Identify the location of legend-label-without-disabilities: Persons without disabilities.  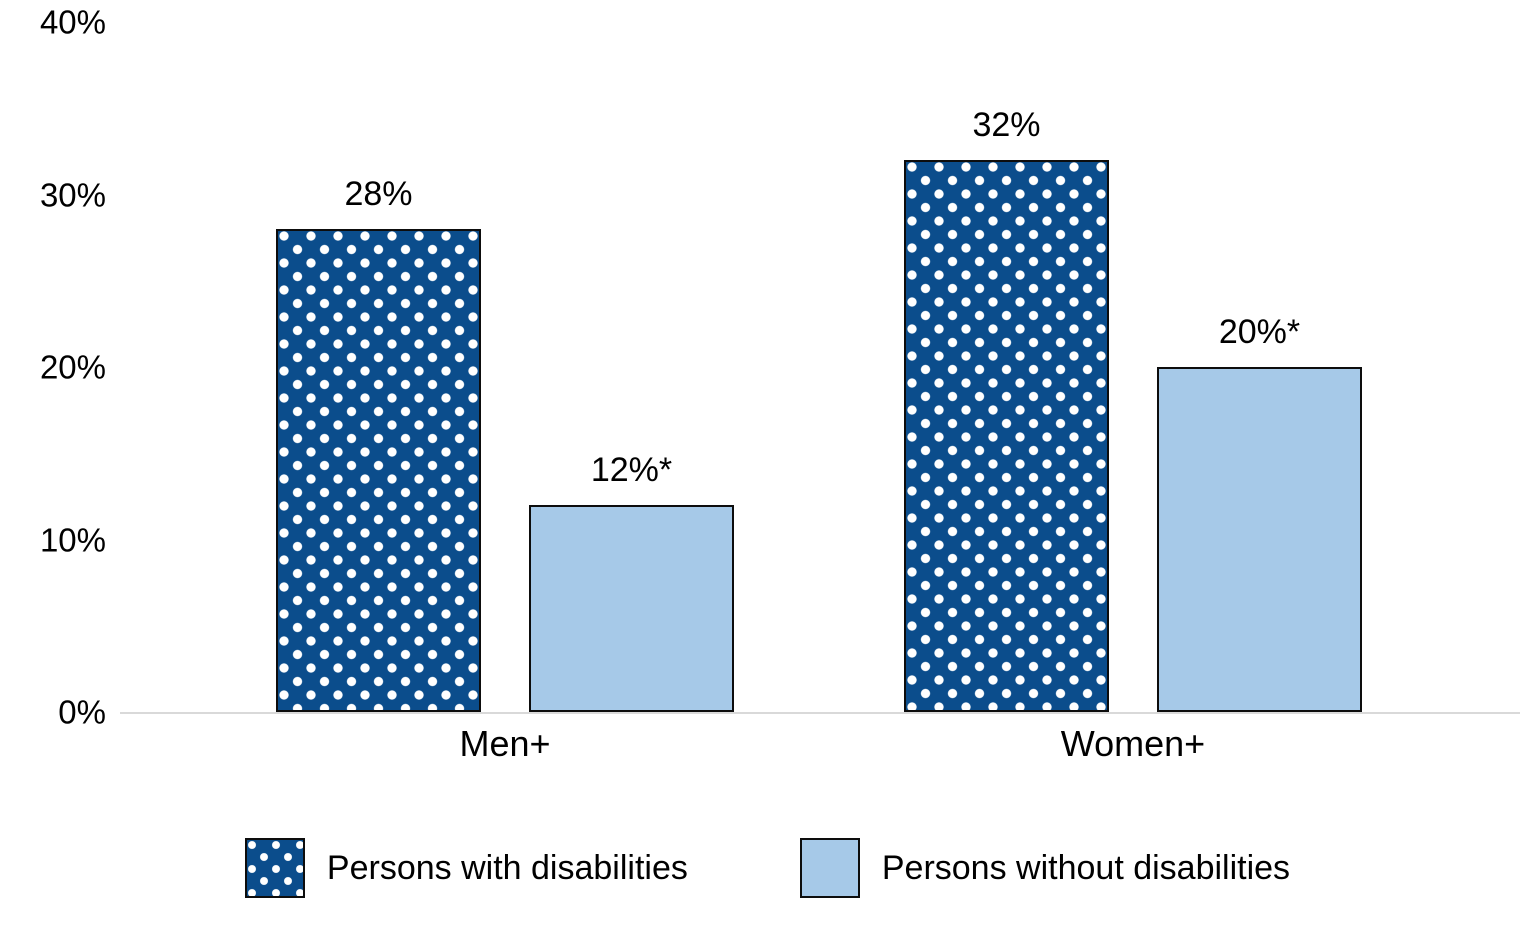
(1086, 868).